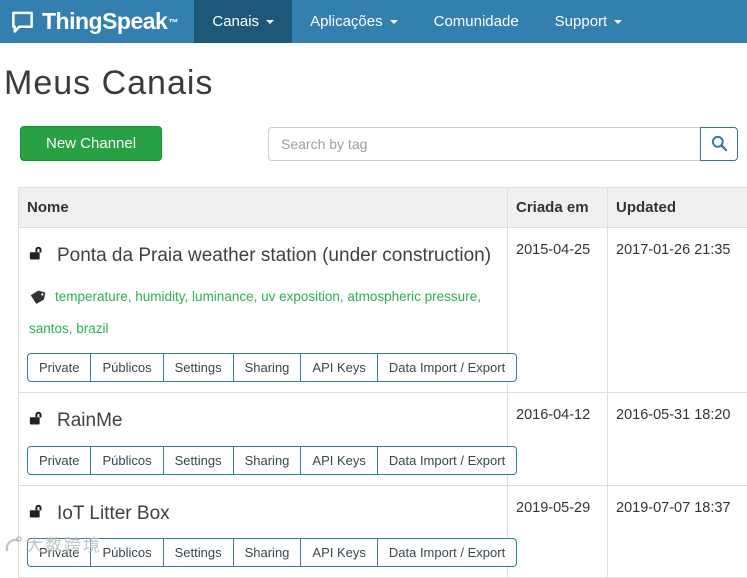 The height and width of the screenshot is (578, 747). What do you see at coordinates (558, 438) in the screenshot?
I see `created-date: 2016-04-12` at bounding box center [558, 438].